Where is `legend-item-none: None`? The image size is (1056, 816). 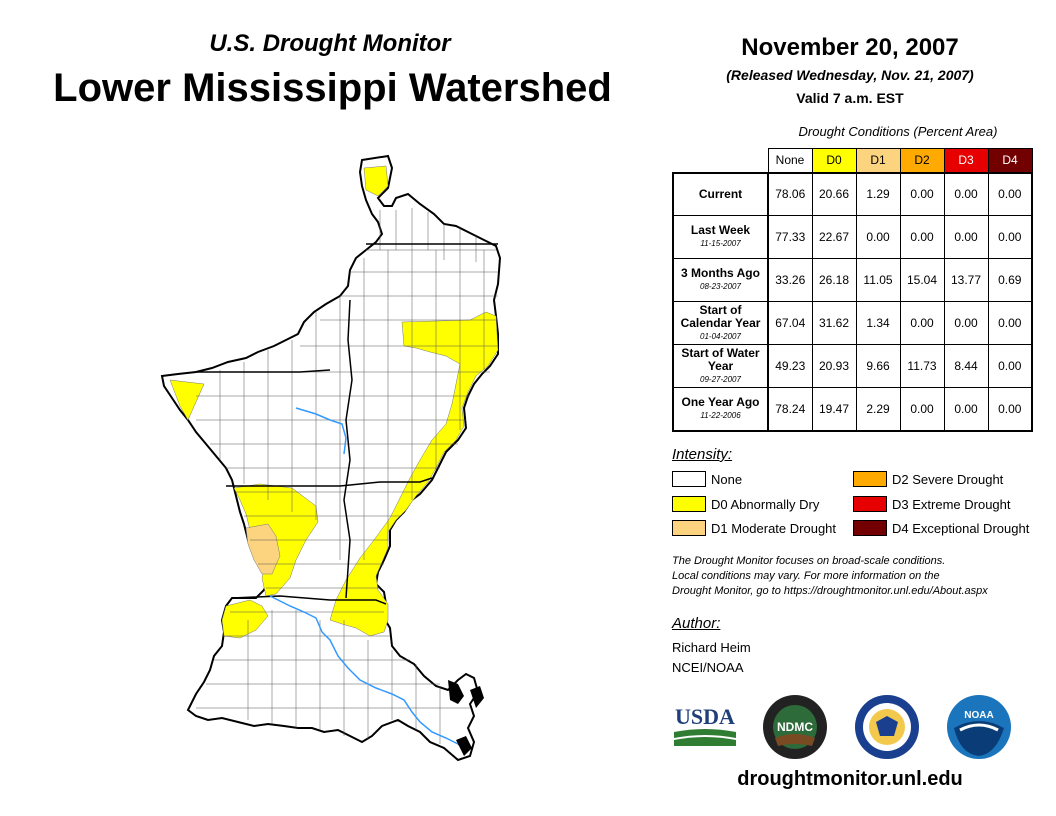 legend-item-none: None is located at coordinates (707, 479).